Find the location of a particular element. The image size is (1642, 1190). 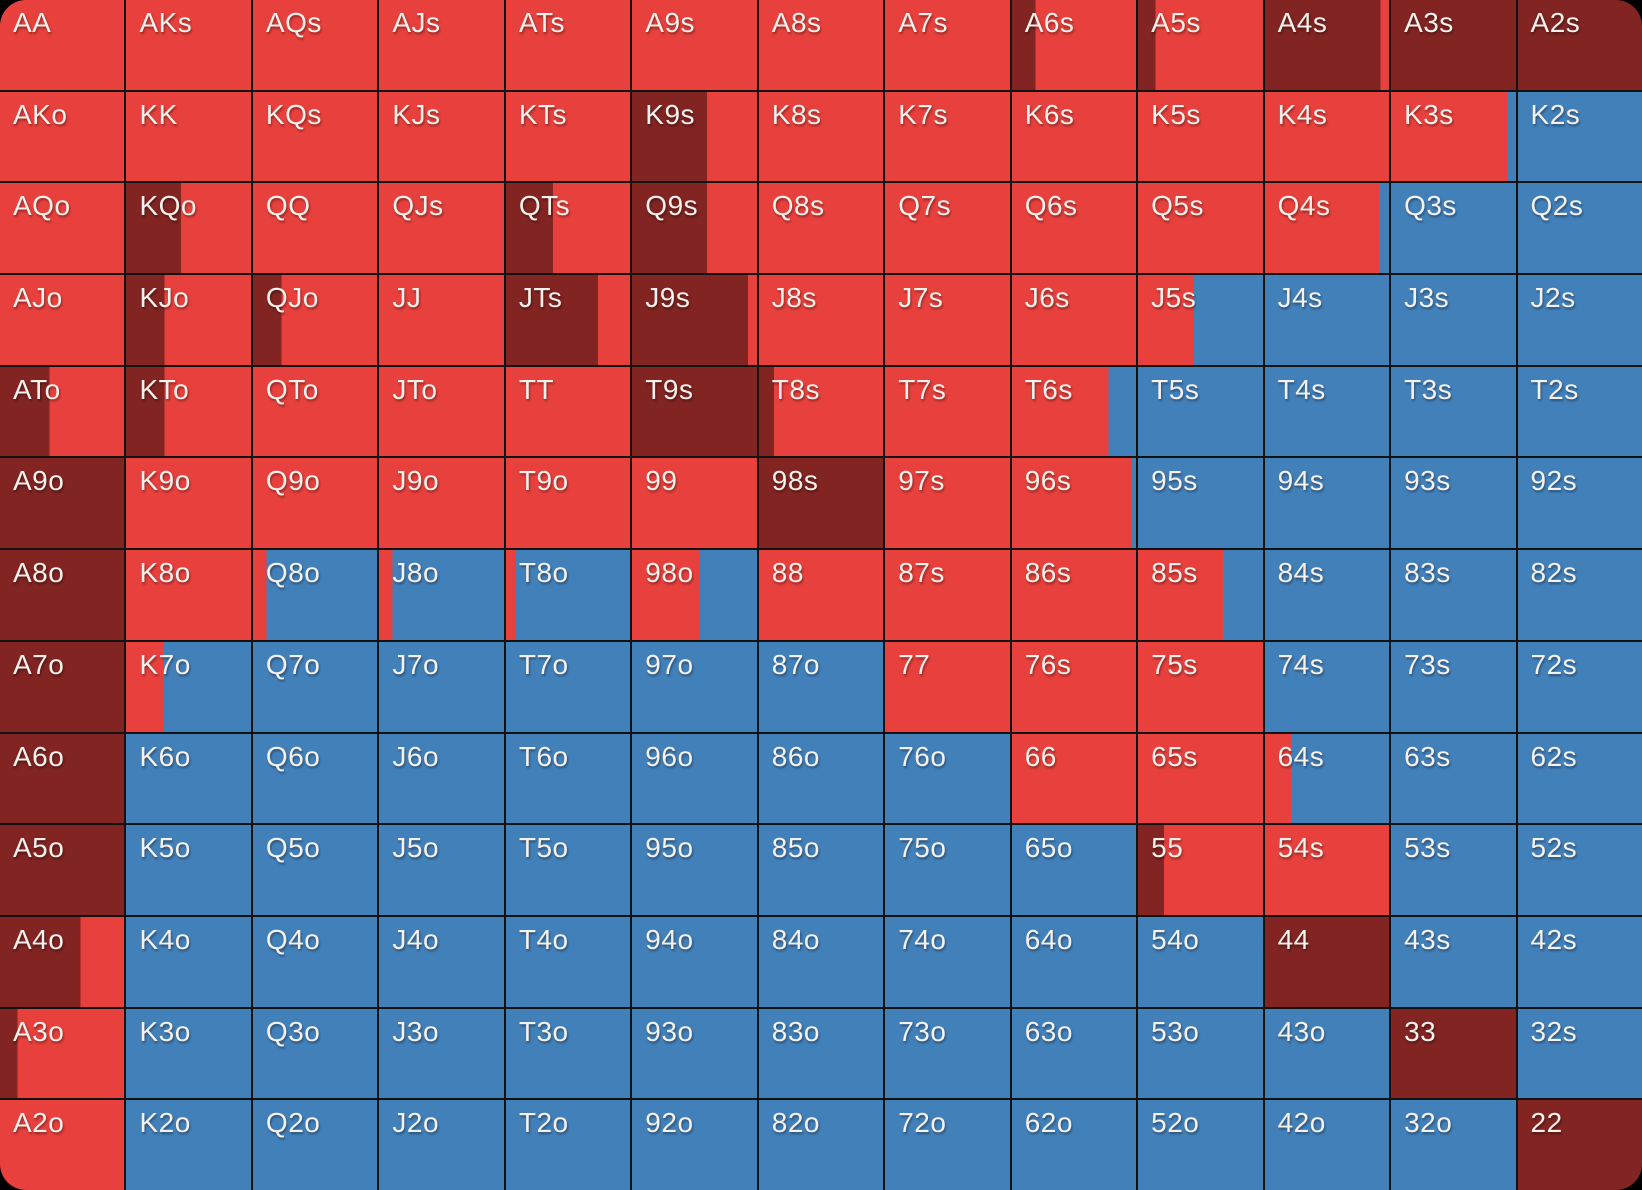

hand-cell-Q8o: Q8o is located at coordinates (315, 595).